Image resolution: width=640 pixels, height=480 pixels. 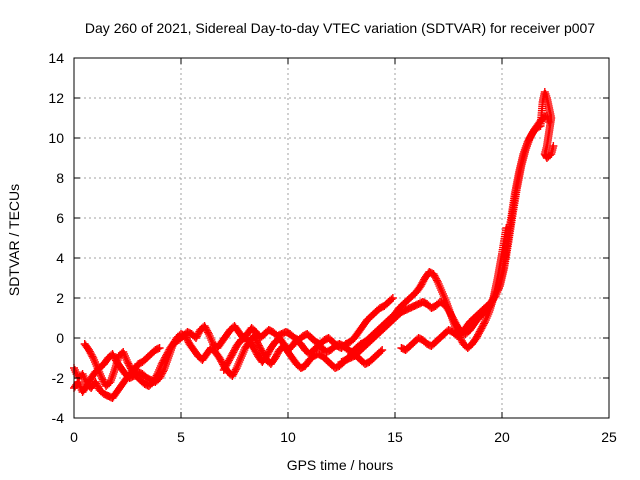 What do you see at coordinates (60, 338) in the screenshot?
I see `y-tick-label: 0` at bounding box center [60, 338].